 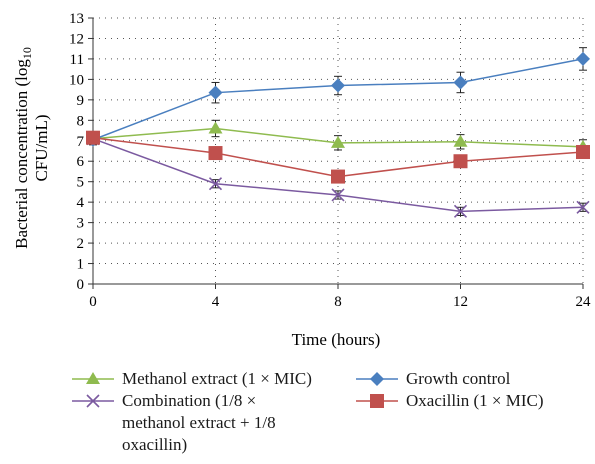 I want to click on y-axis-title-subscript: 10, so click(x=27, y=53).